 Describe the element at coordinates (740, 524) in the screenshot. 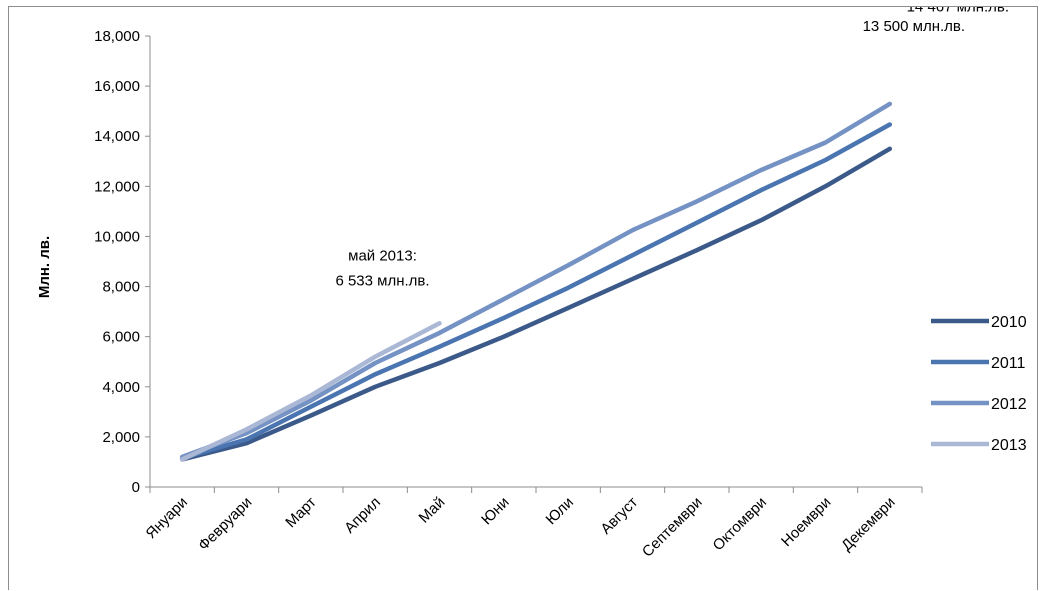

I see `x-tick-label: Октомври` at that location.